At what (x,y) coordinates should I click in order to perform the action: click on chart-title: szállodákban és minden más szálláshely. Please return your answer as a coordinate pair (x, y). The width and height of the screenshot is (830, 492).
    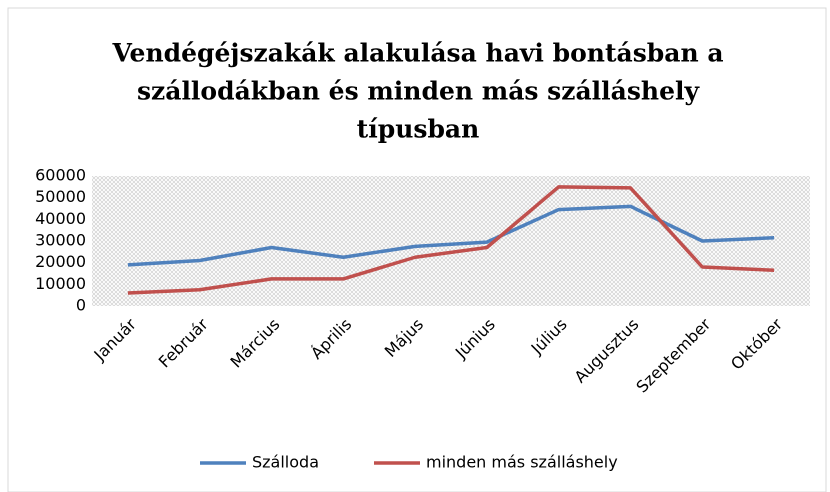
    Looking at the image, I should click on (419, 91).